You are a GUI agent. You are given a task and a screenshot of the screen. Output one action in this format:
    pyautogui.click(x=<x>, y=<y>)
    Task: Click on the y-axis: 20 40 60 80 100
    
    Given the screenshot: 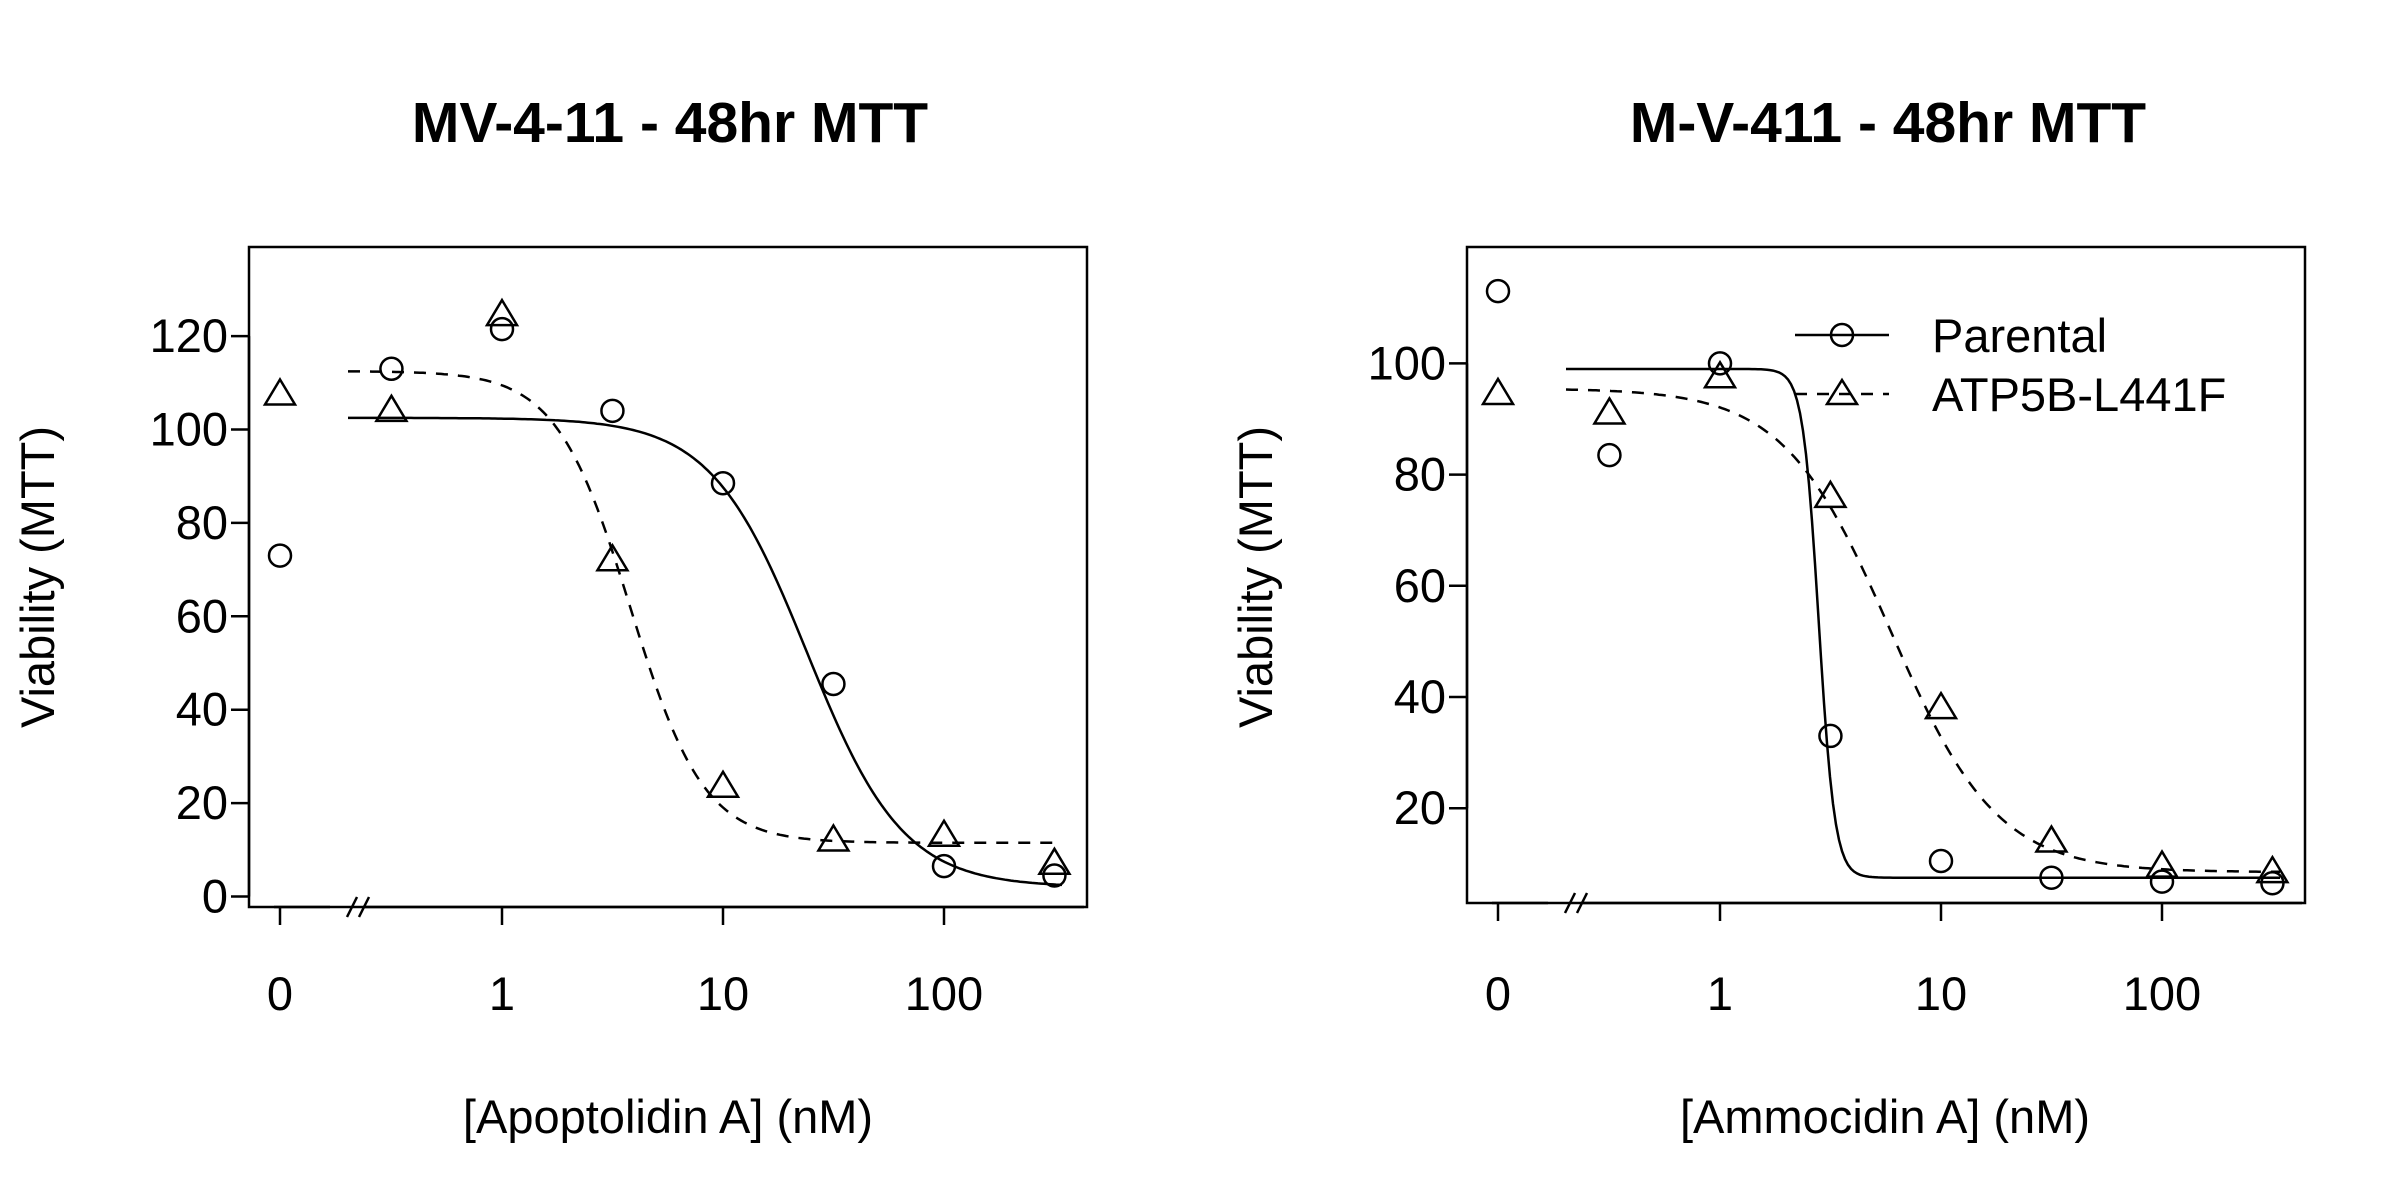 What is the action you would take?
    pyautogui.click(x=1418, y=585)
    